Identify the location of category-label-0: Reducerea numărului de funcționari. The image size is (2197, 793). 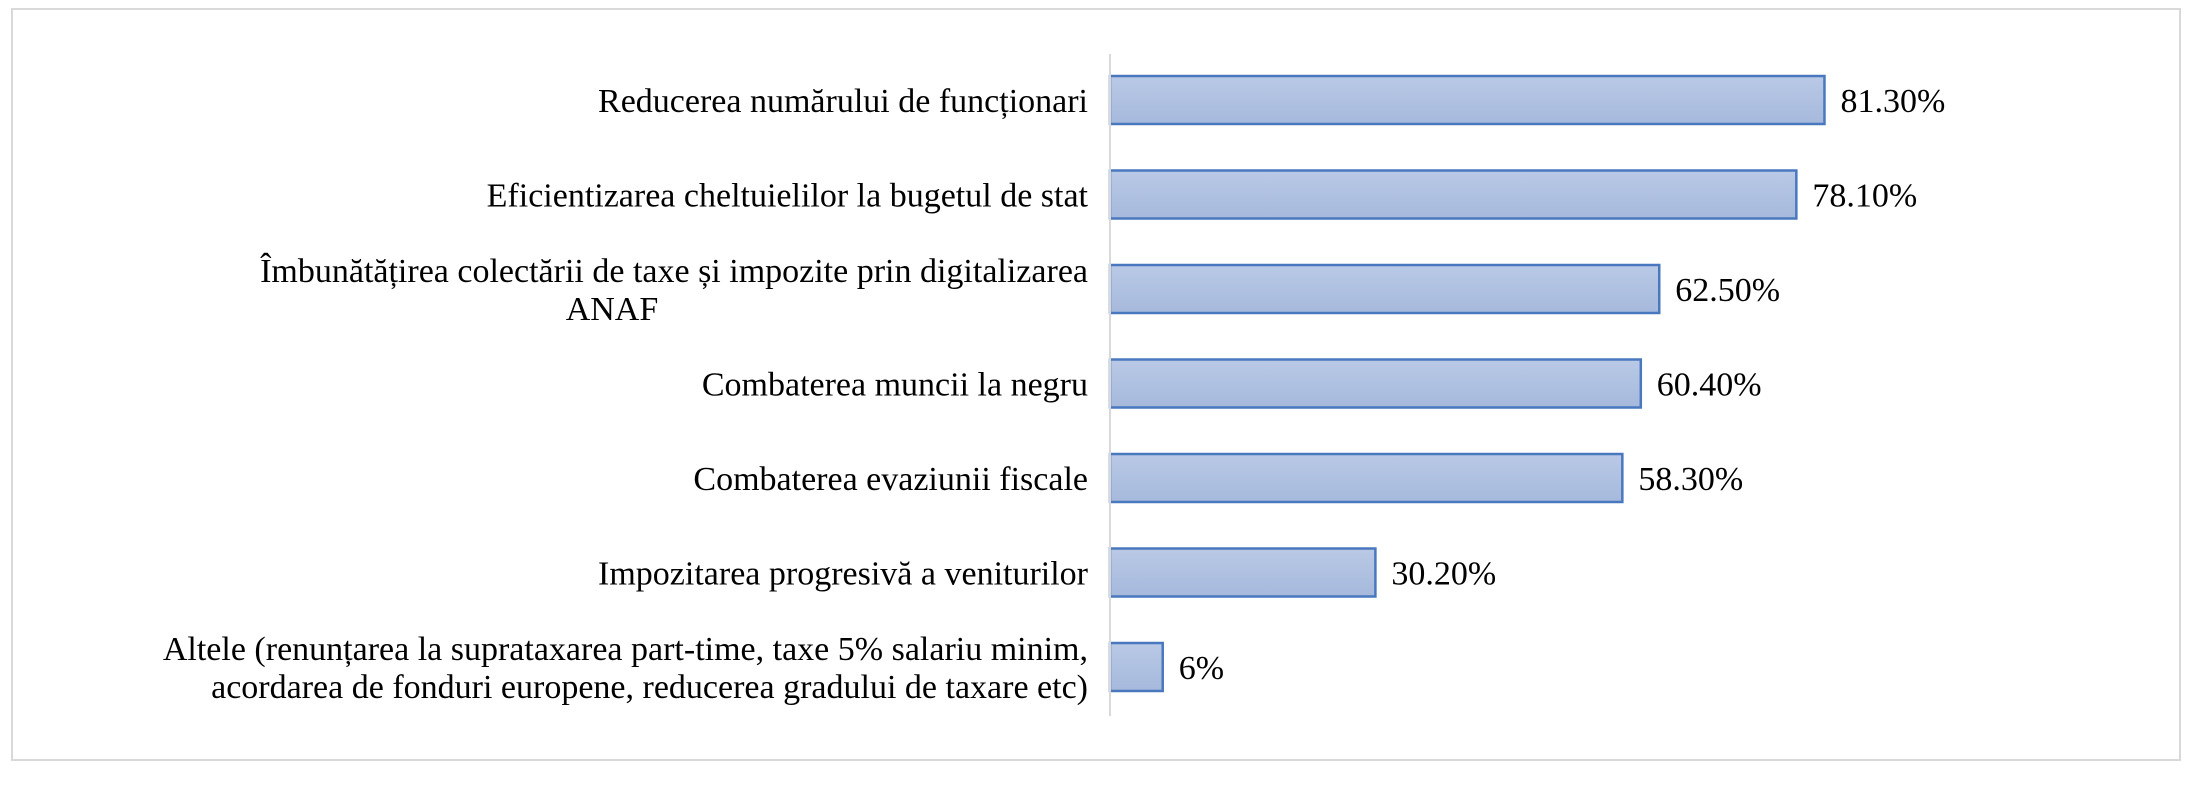
(843, 101).